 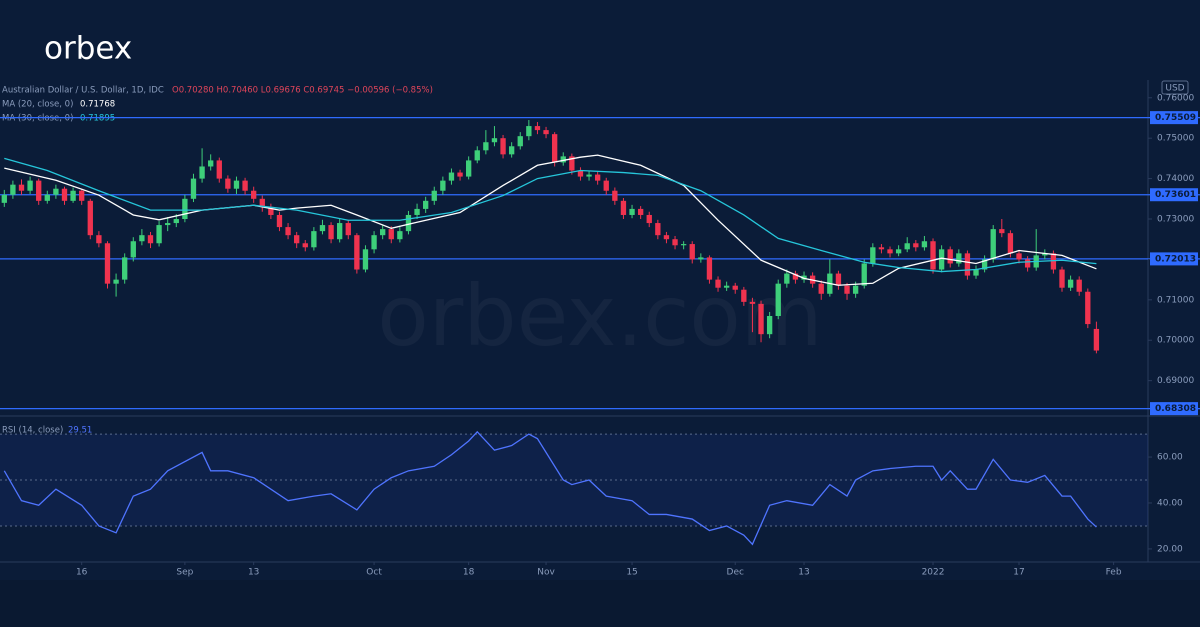 I want to click on x-tick-label: 15, so click(x=631, y=573).